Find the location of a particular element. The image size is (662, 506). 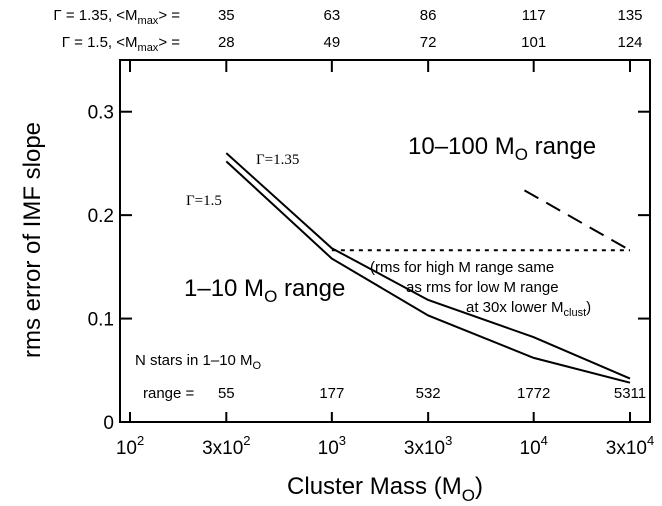

nstars-value-0: 55 is located at coordinates (226, 393).